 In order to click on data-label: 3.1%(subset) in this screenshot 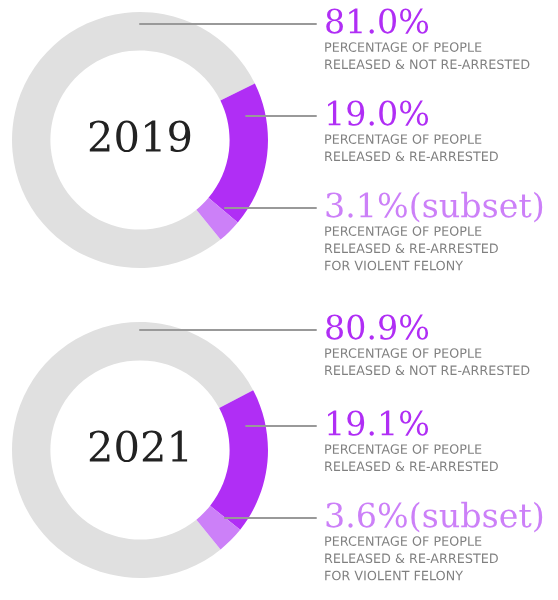, I will do `click(434, 207)`.